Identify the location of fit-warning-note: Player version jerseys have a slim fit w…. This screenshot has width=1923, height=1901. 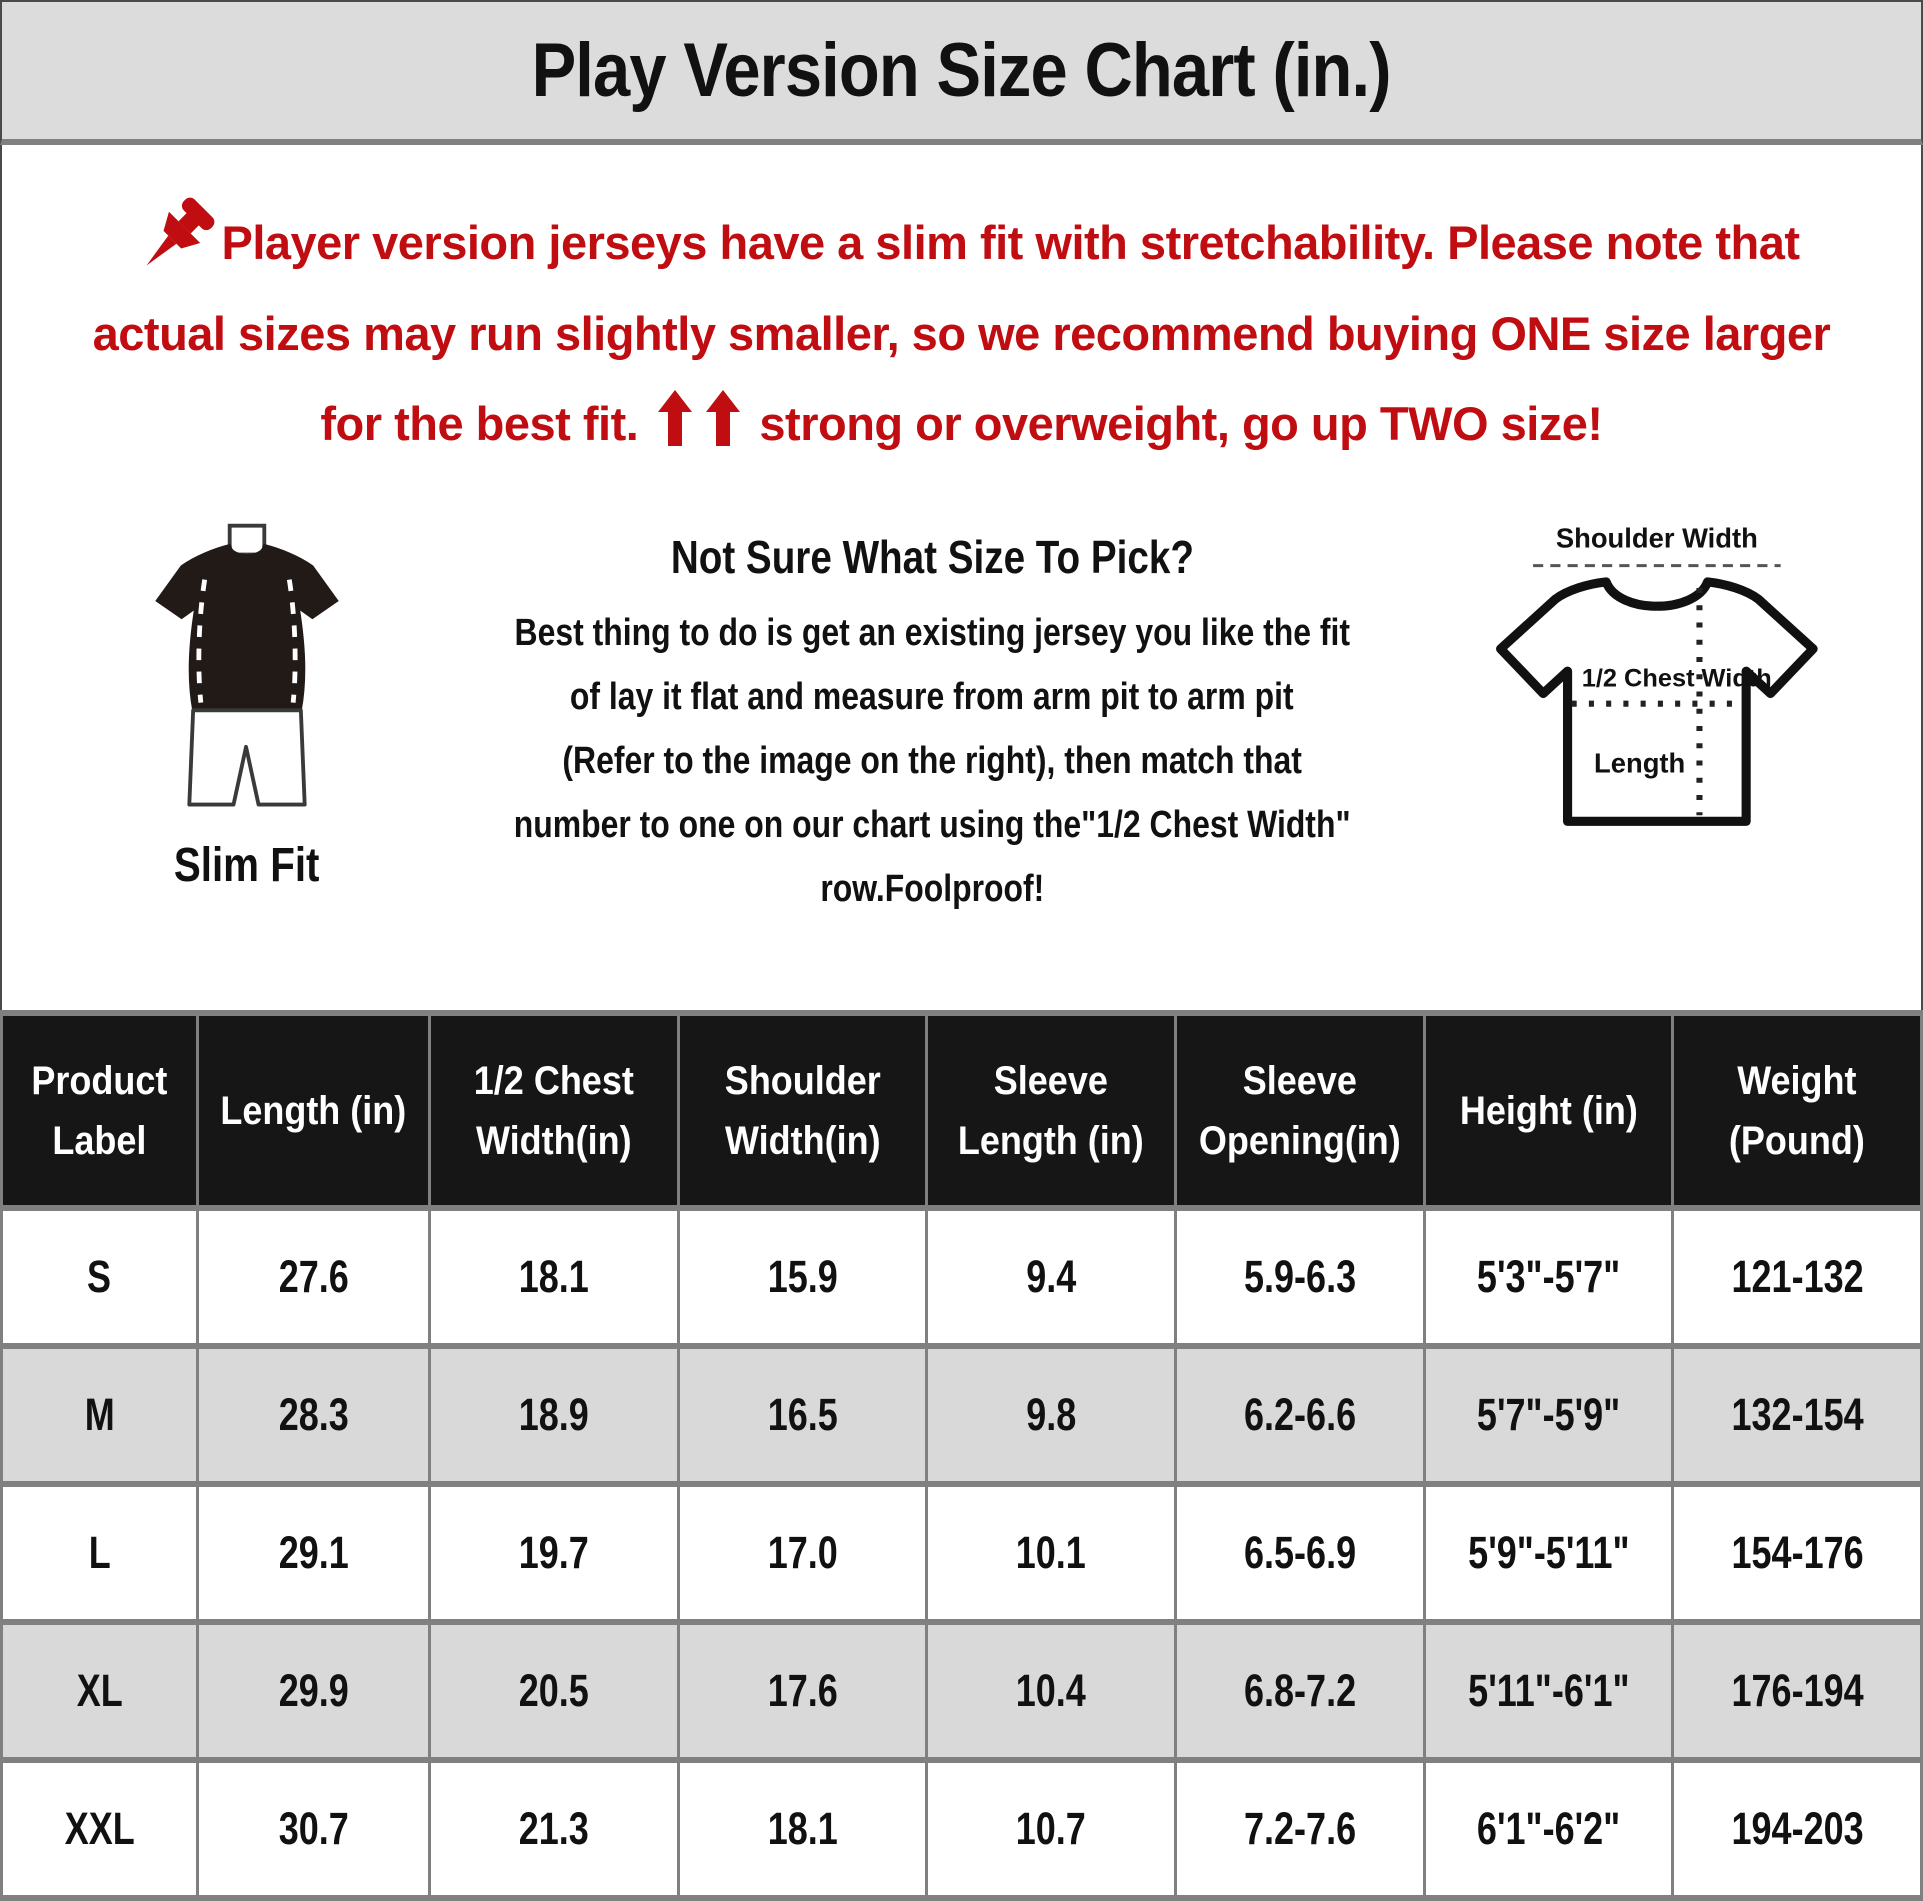
(961, 331).